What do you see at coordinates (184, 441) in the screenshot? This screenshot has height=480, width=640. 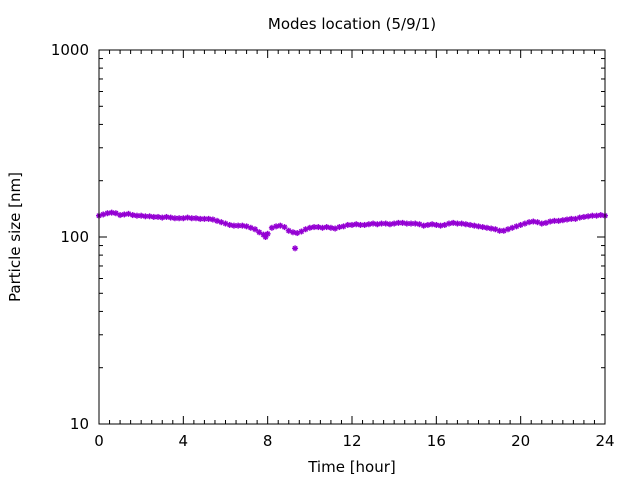 I see `x-tick-label: 4` at bounding box center [184, 441].